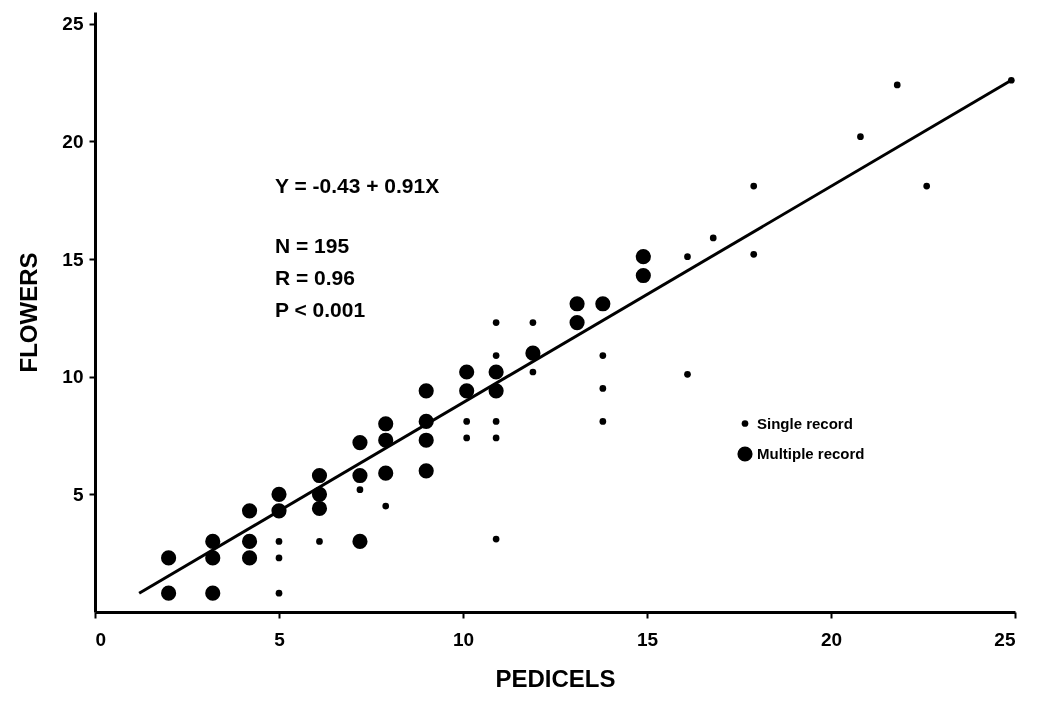 The height and width of the screenshot is (714, 1037). What do you see at coordinates (463, 639) in the screenshot?
I see `x-tick-label: 10` at bounding box center [463, 639].